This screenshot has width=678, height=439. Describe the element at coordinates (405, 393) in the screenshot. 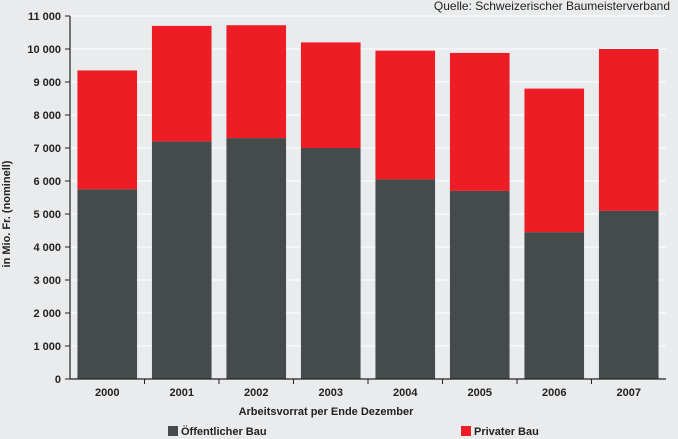

I see `x-tick-label: 2004` at that location.